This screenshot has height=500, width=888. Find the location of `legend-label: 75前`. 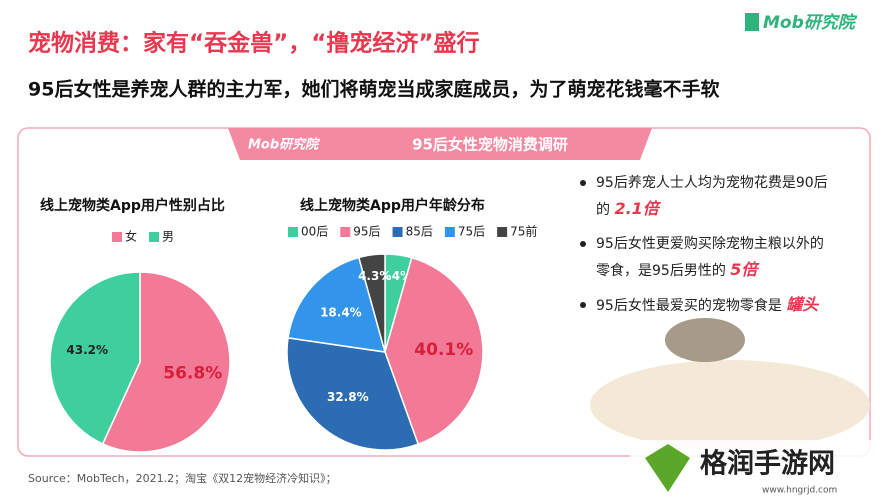

legend-label: 75前 is located at coordinates (523, 231).